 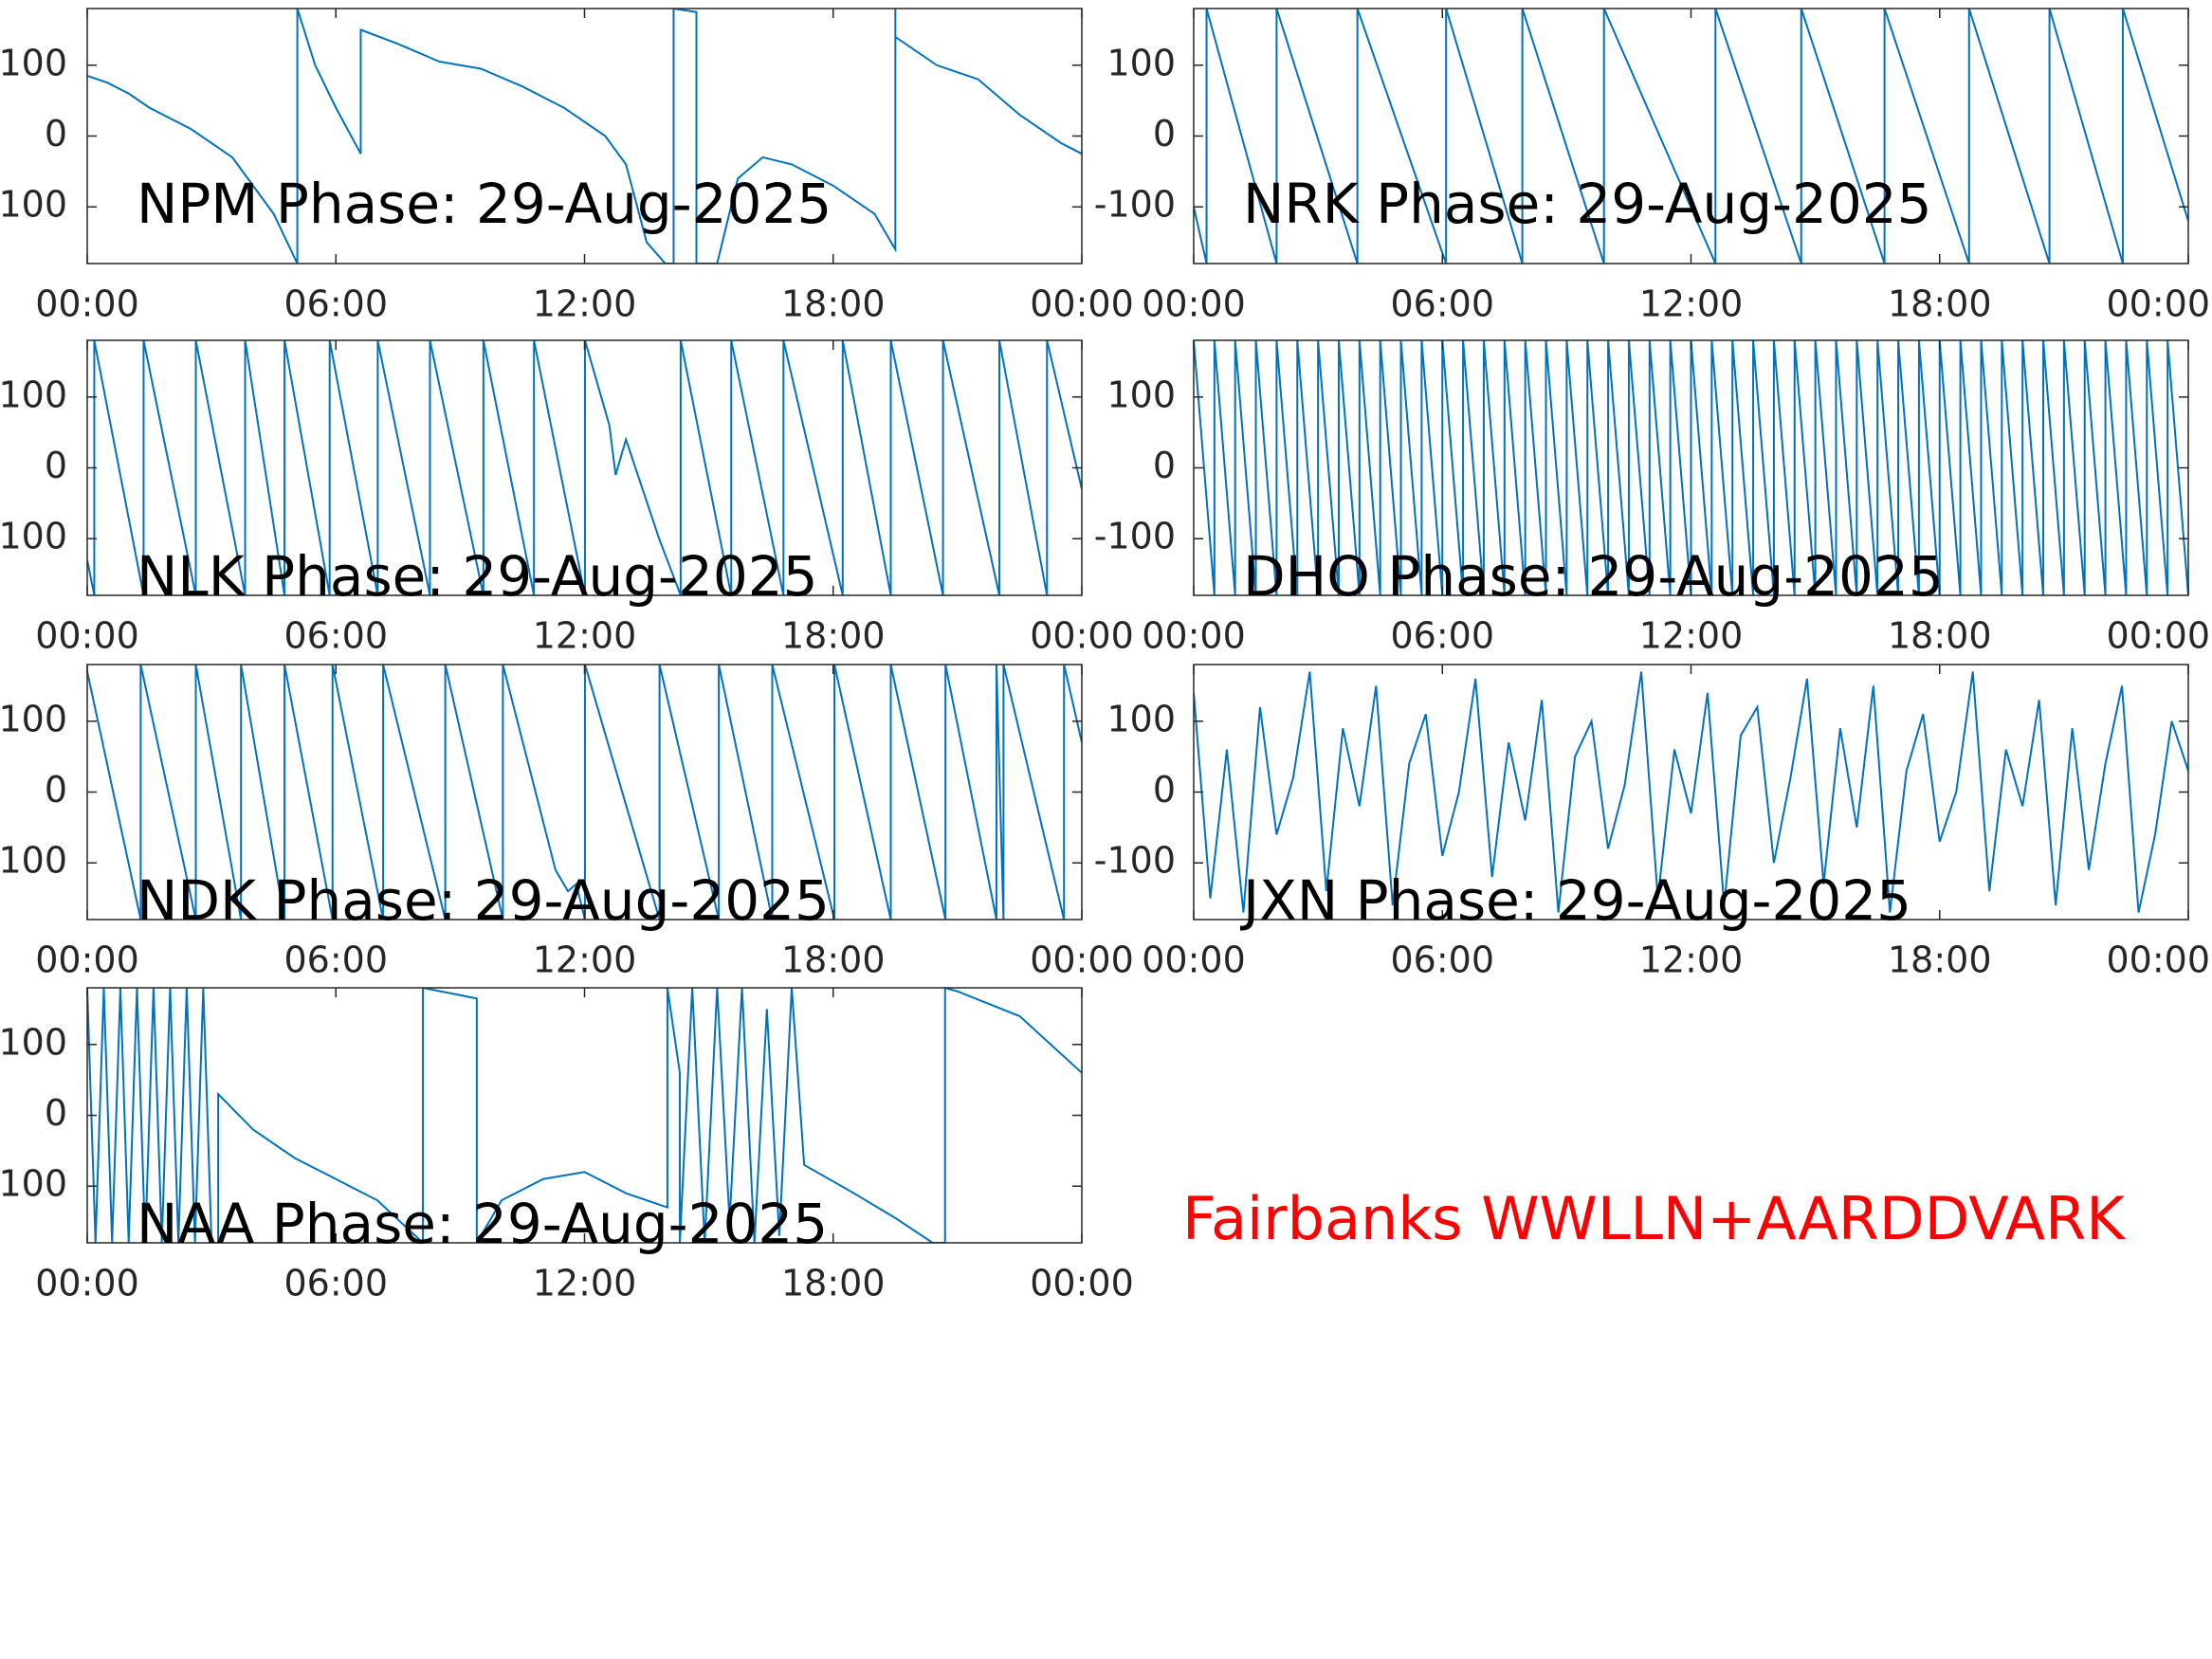 What do you see at coordinates (1575, 900) in the screenshot?
I see `subplot-title: JXN Phase: 29-Aug-2025` at bounding box center [1575, 900].